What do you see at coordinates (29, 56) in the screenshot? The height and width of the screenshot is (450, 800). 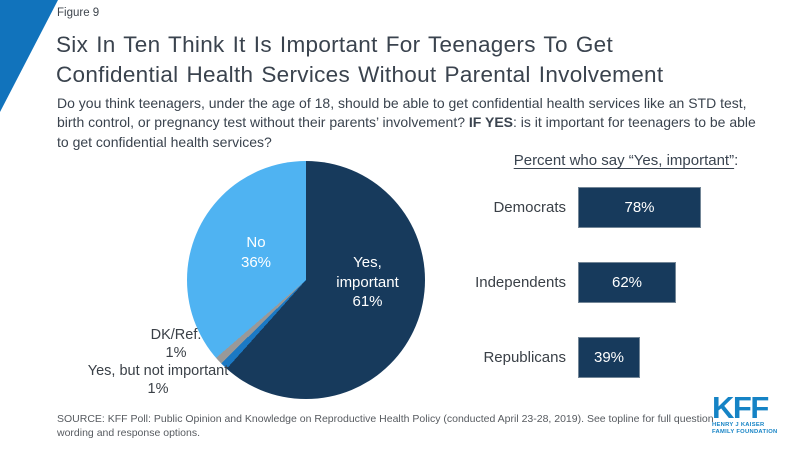 I see `corner-accent-triangle` at bounding box center [29, 56].